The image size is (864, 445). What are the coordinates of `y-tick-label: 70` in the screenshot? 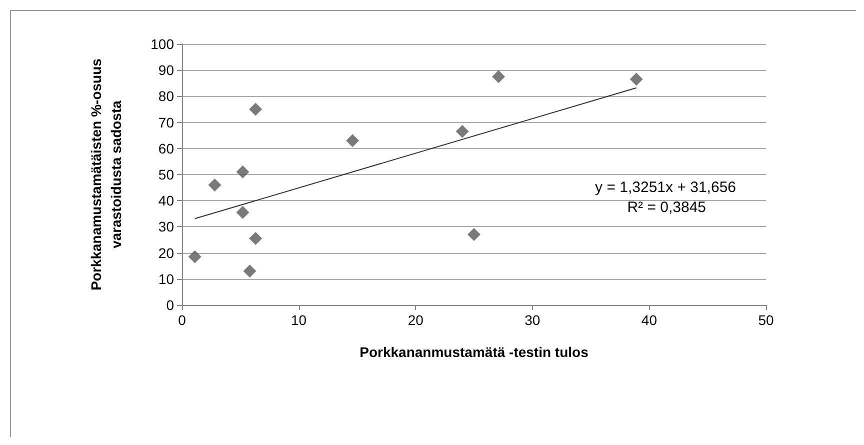 It's located at (166, 122).